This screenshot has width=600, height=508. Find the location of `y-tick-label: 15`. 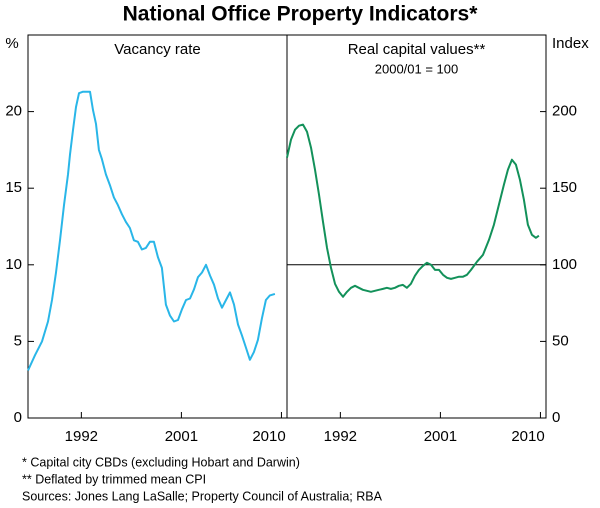

y-tick-label: 15 is located at coordinates (13, 187).